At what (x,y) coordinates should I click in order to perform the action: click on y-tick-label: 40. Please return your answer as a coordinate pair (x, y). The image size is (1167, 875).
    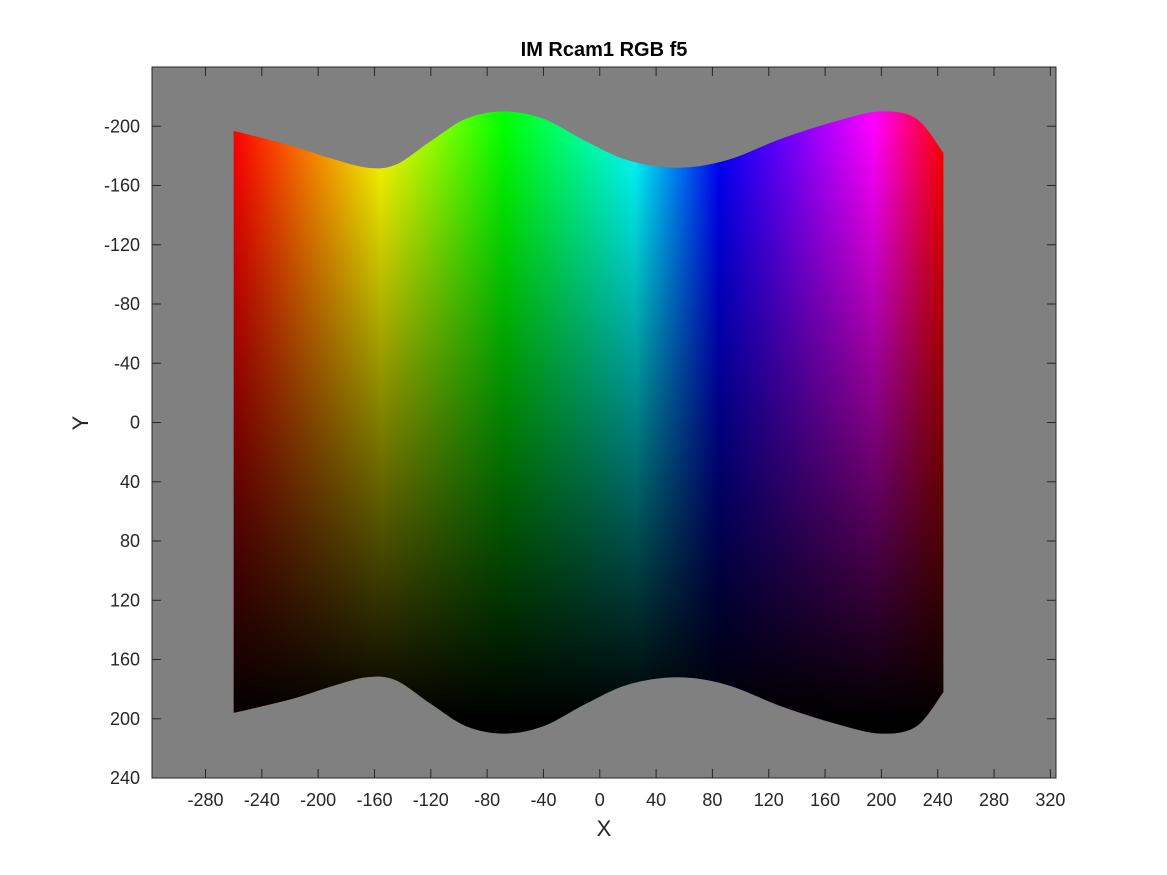
    Looking at the image, I should click on (130, 482).